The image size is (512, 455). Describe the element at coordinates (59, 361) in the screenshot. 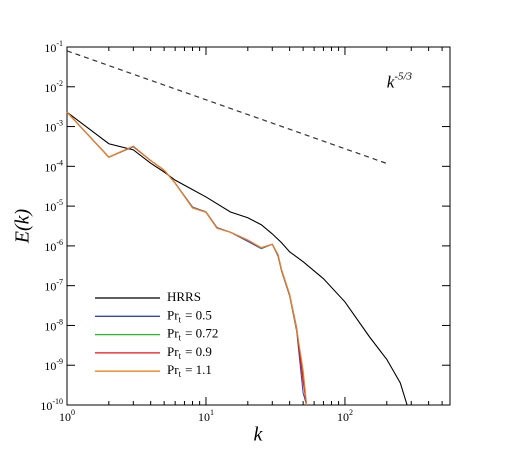

I see `y-tick-label-exponent: -9` at that location.